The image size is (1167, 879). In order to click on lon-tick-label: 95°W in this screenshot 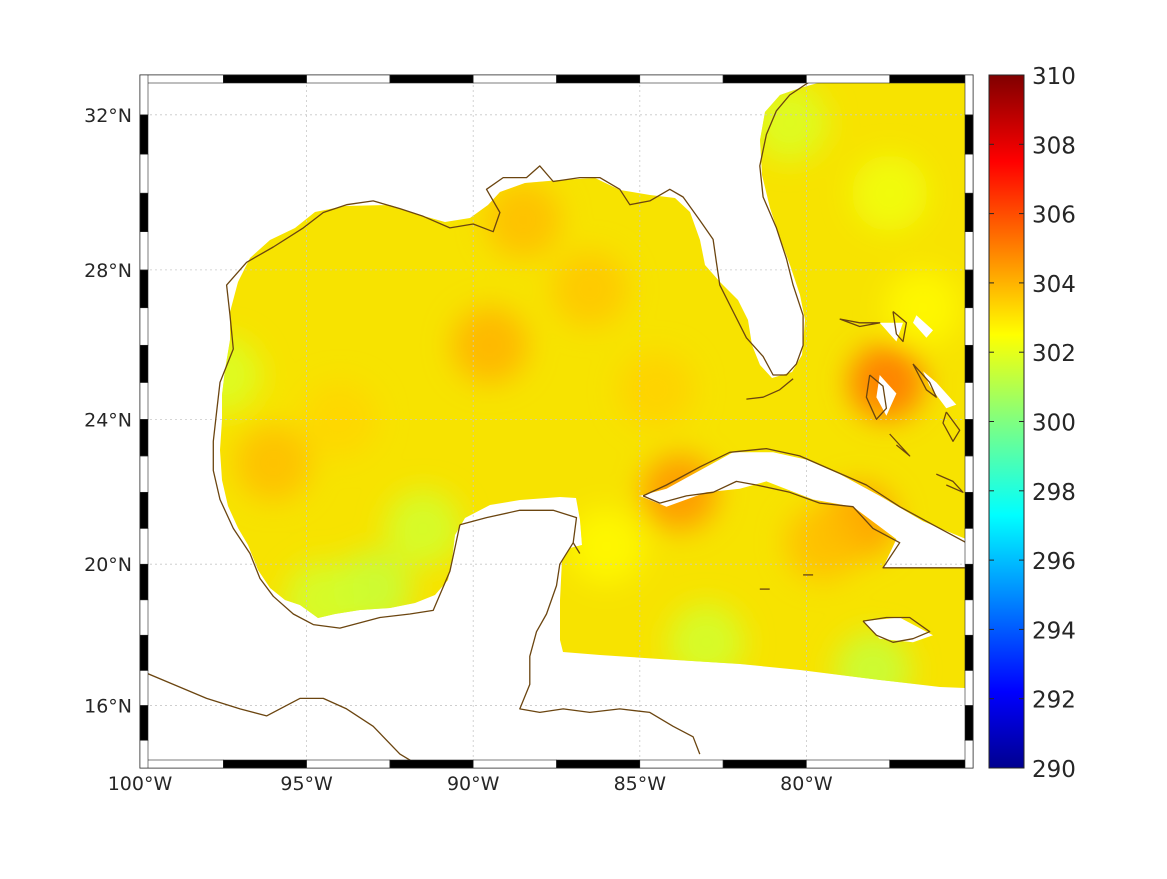, I will do `click(306, 784)`.